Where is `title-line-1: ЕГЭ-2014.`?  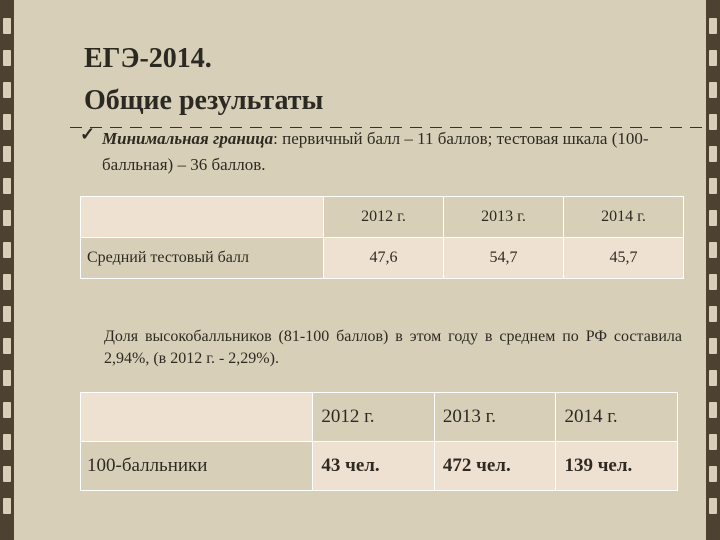 title-line-1: ЕГЭ-2014. is located at coordinates (148, 58).